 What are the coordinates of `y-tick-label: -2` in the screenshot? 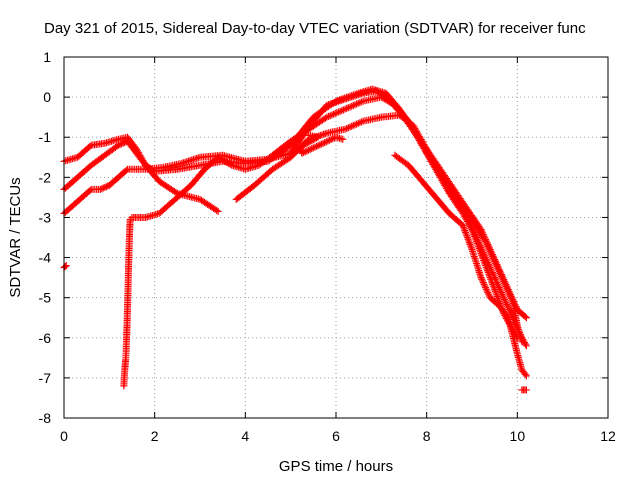 It's located at (45, 177).